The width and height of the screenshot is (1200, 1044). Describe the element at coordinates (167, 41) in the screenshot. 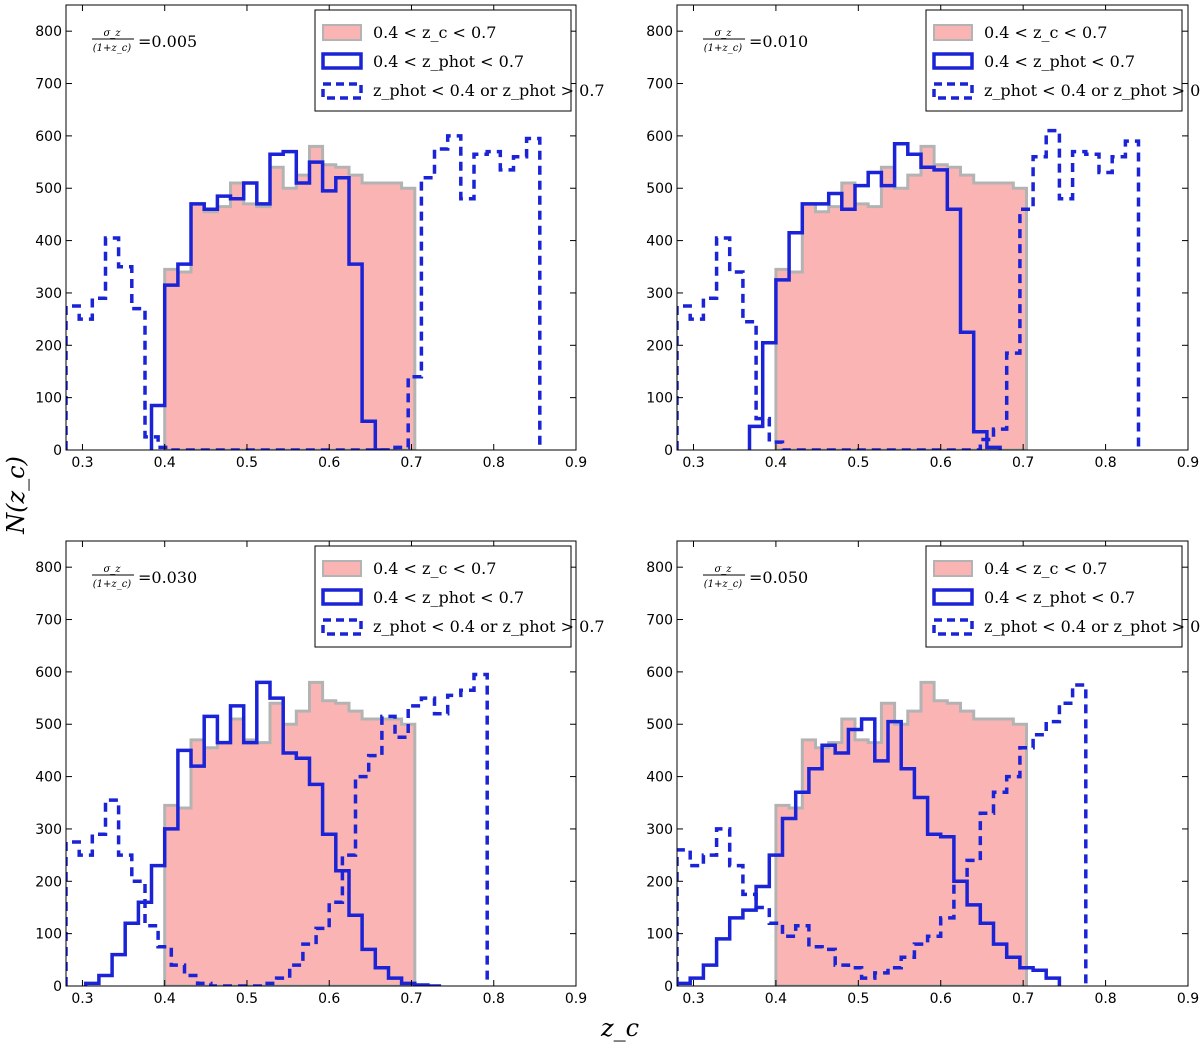

I see `sigma-value: =0.005` at that location.